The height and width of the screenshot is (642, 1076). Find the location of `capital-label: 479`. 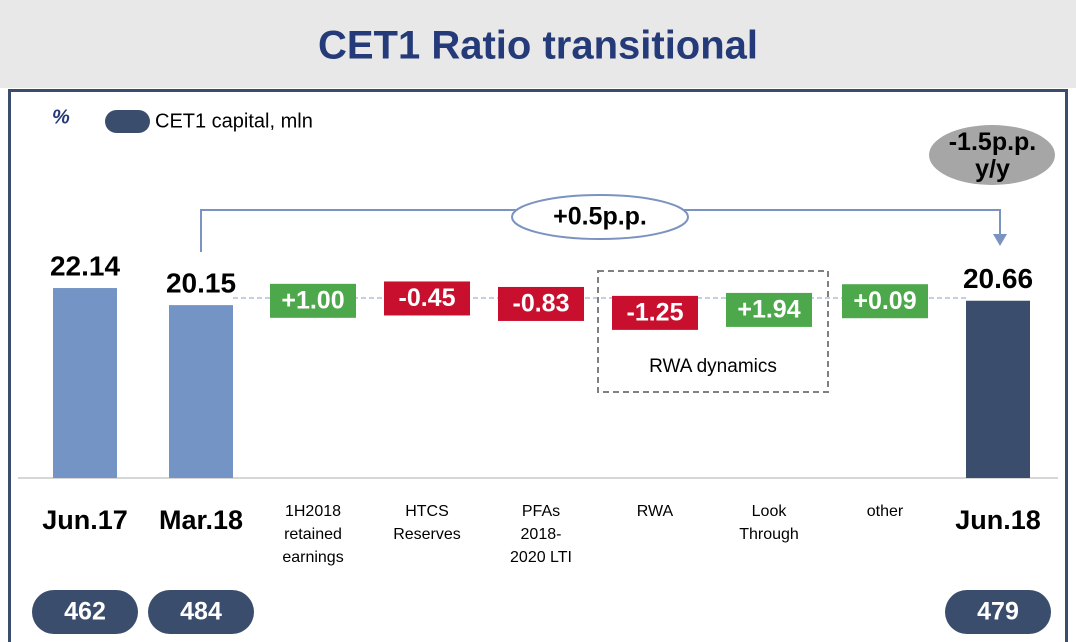

capital-label: 479 is located at coordinates (998, 612).